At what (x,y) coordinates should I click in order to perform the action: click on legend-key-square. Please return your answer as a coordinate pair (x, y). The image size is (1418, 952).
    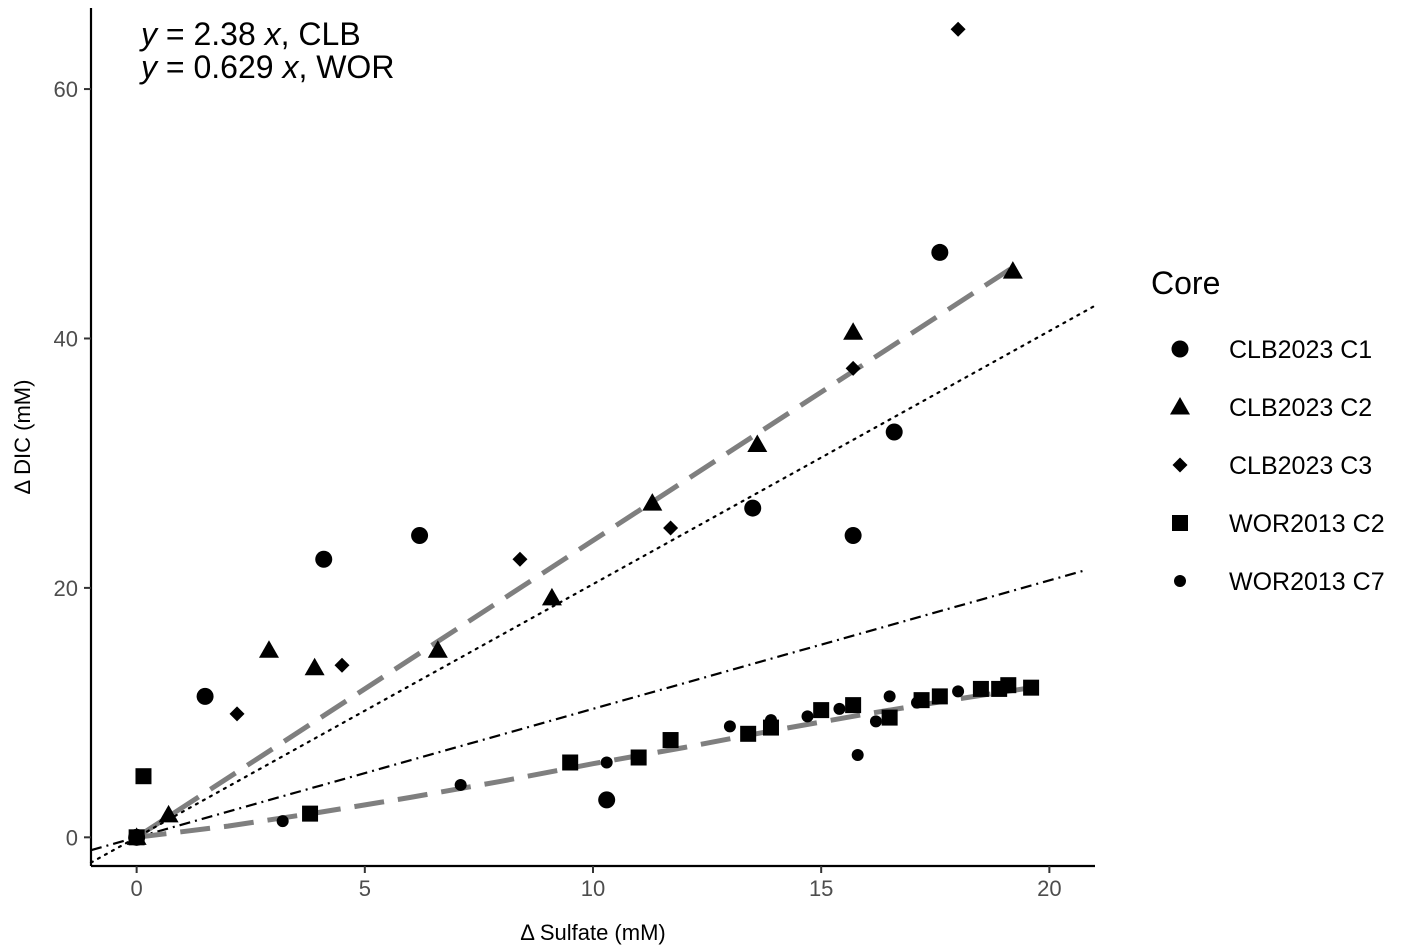
    Looking at the image, I should click on (1180, 523).